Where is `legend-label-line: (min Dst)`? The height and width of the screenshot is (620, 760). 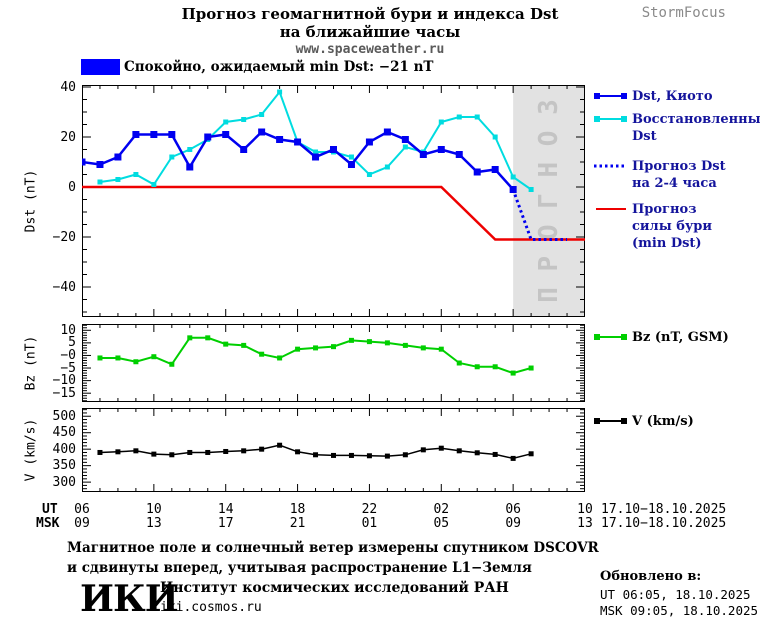 legend-label-line: (min Dst) is located at coordinates (667, 243).